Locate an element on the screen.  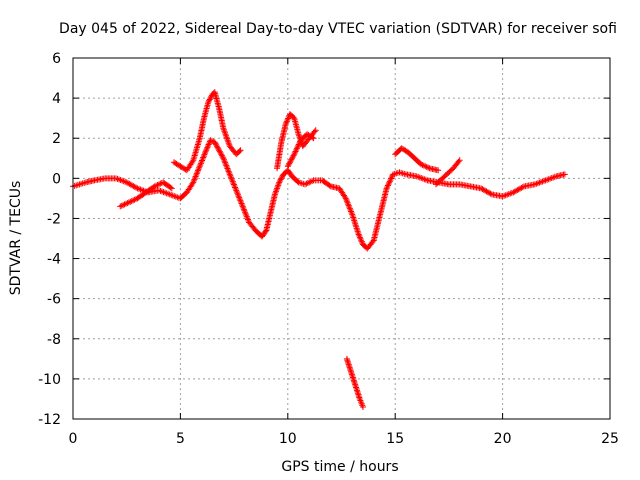
x-tick-label: 20 is located at coordinates (503, 439).